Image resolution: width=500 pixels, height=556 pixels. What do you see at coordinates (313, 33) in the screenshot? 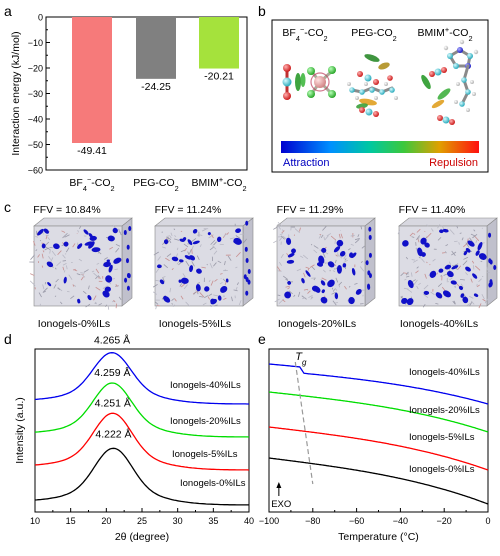
I see `panel-b-header-0-tail: -CO` at bounding box center [313, 33].